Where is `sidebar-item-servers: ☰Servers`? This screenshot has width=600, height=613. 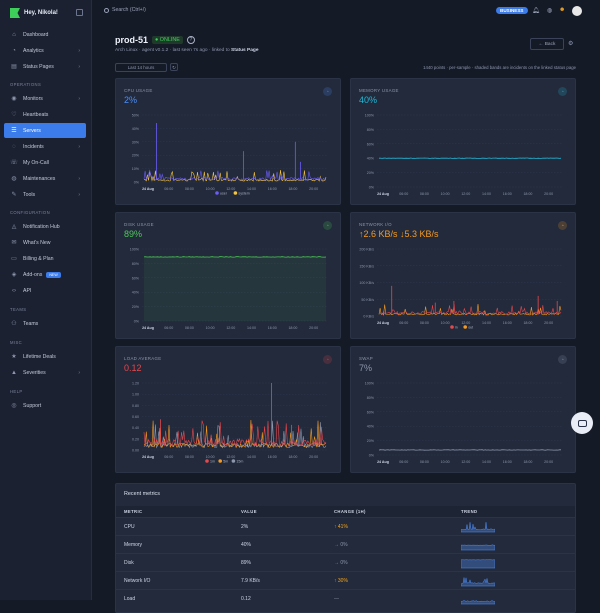
sidebar-item-servers: ☰Servers is located at coordinates (45, 130).